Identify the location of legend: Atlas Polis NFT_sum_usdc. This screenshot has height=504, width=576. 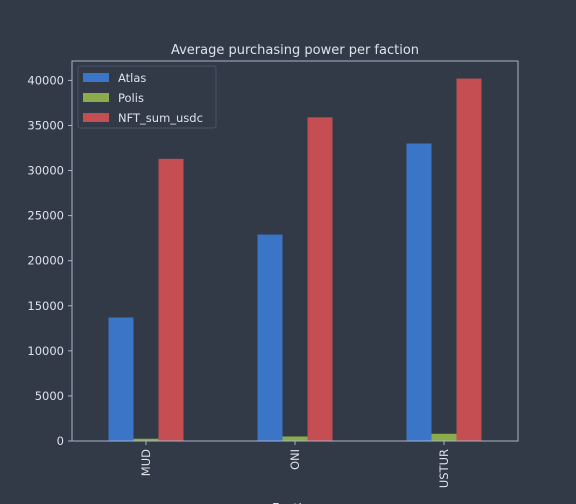
(147, 97).